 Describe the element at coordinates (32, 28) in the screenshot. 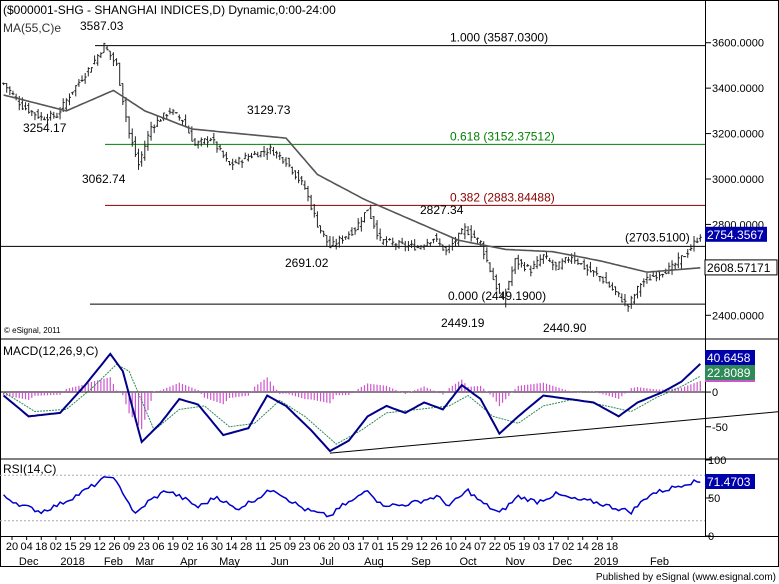

I see `ma-legend: MA(55,C)e` at that location.